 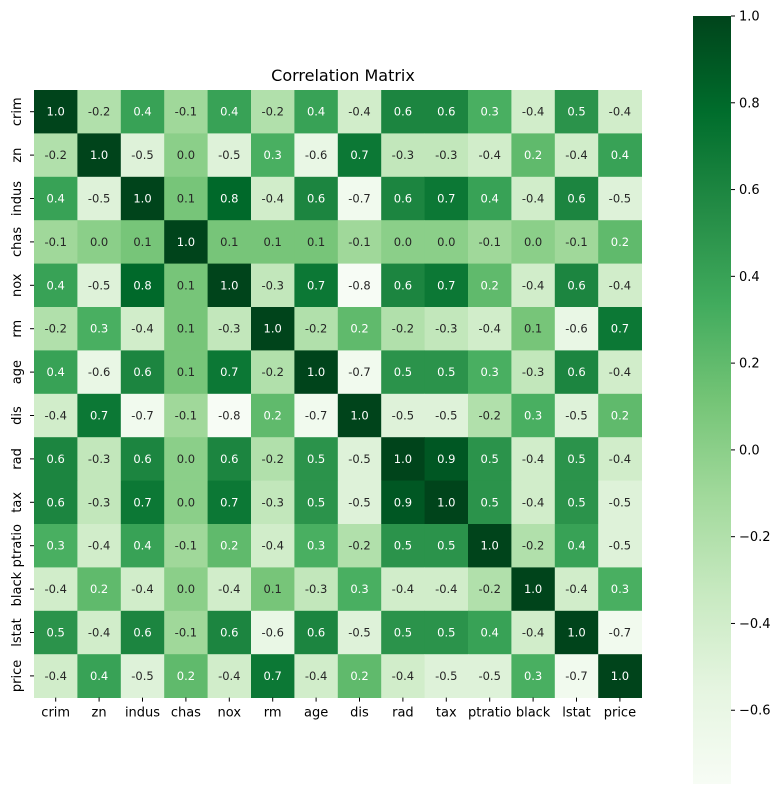 I want to click on cell-annotation: -0.7, so click(x=620, y=633).